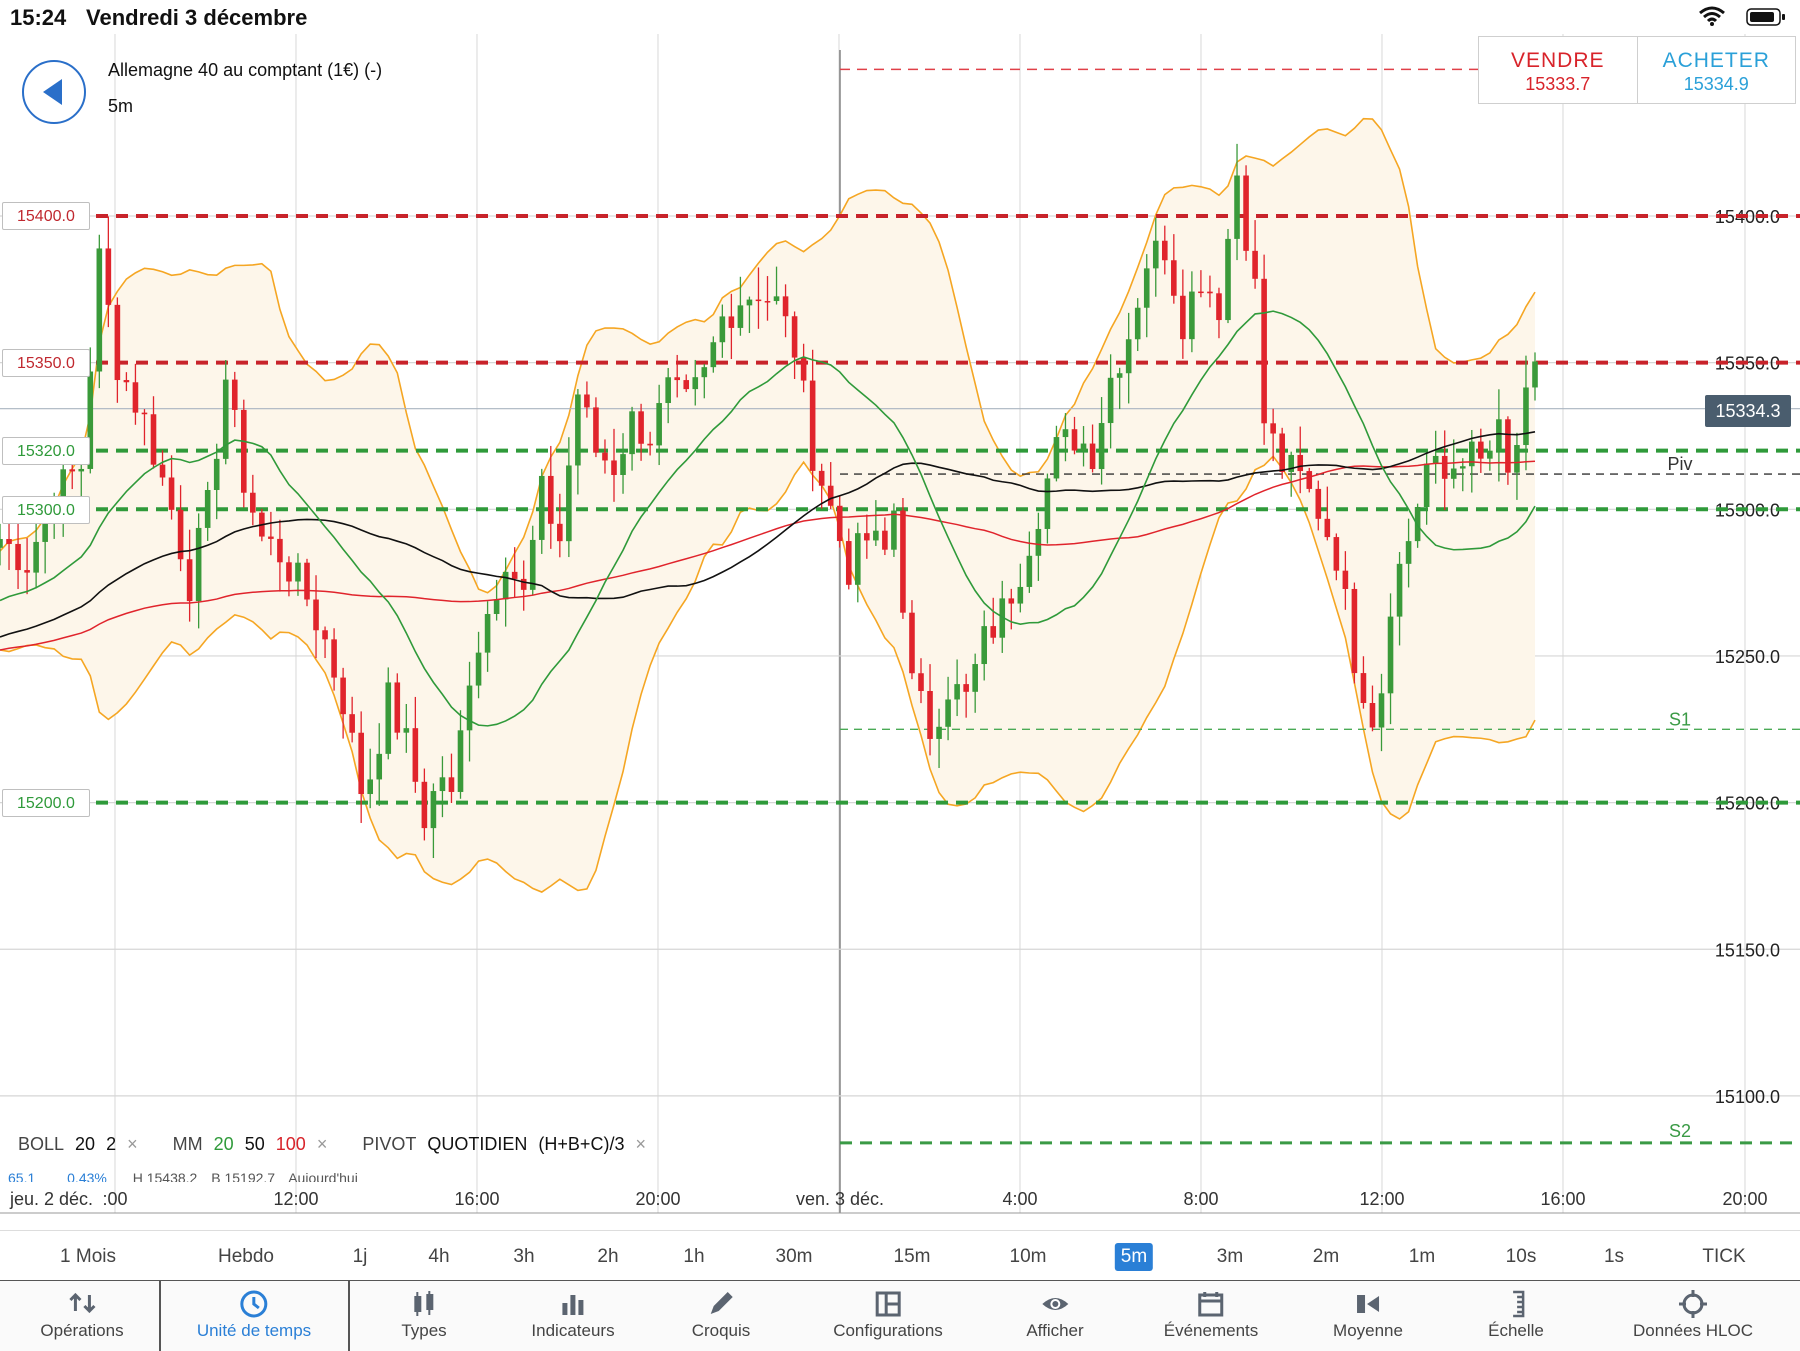 Image resolution: width=1800 pixels, height=1351 pixels. What do you see at coordinates (46, 803) in the screenshot?
I see `level-label-15200: 15200.0` at bounding box center [46, 803].